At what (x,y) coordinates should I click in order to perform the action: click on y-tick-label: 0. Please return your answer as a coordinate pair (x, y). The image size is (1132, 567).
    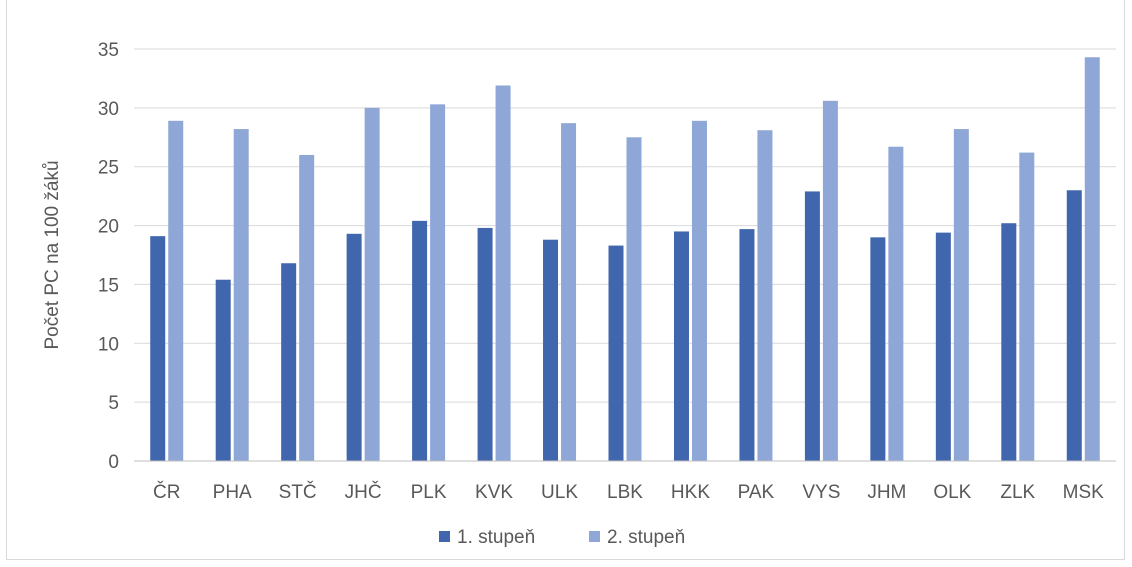
    Looking at the image, I should click on (113, 462).